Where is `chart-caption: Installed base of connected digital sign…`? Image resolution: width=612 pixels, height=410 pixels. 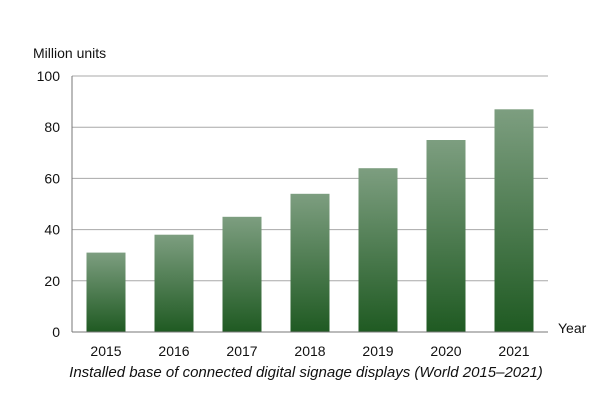 chart-caption: Installed base of connected digital sign… is located at coordinates (306, 372).